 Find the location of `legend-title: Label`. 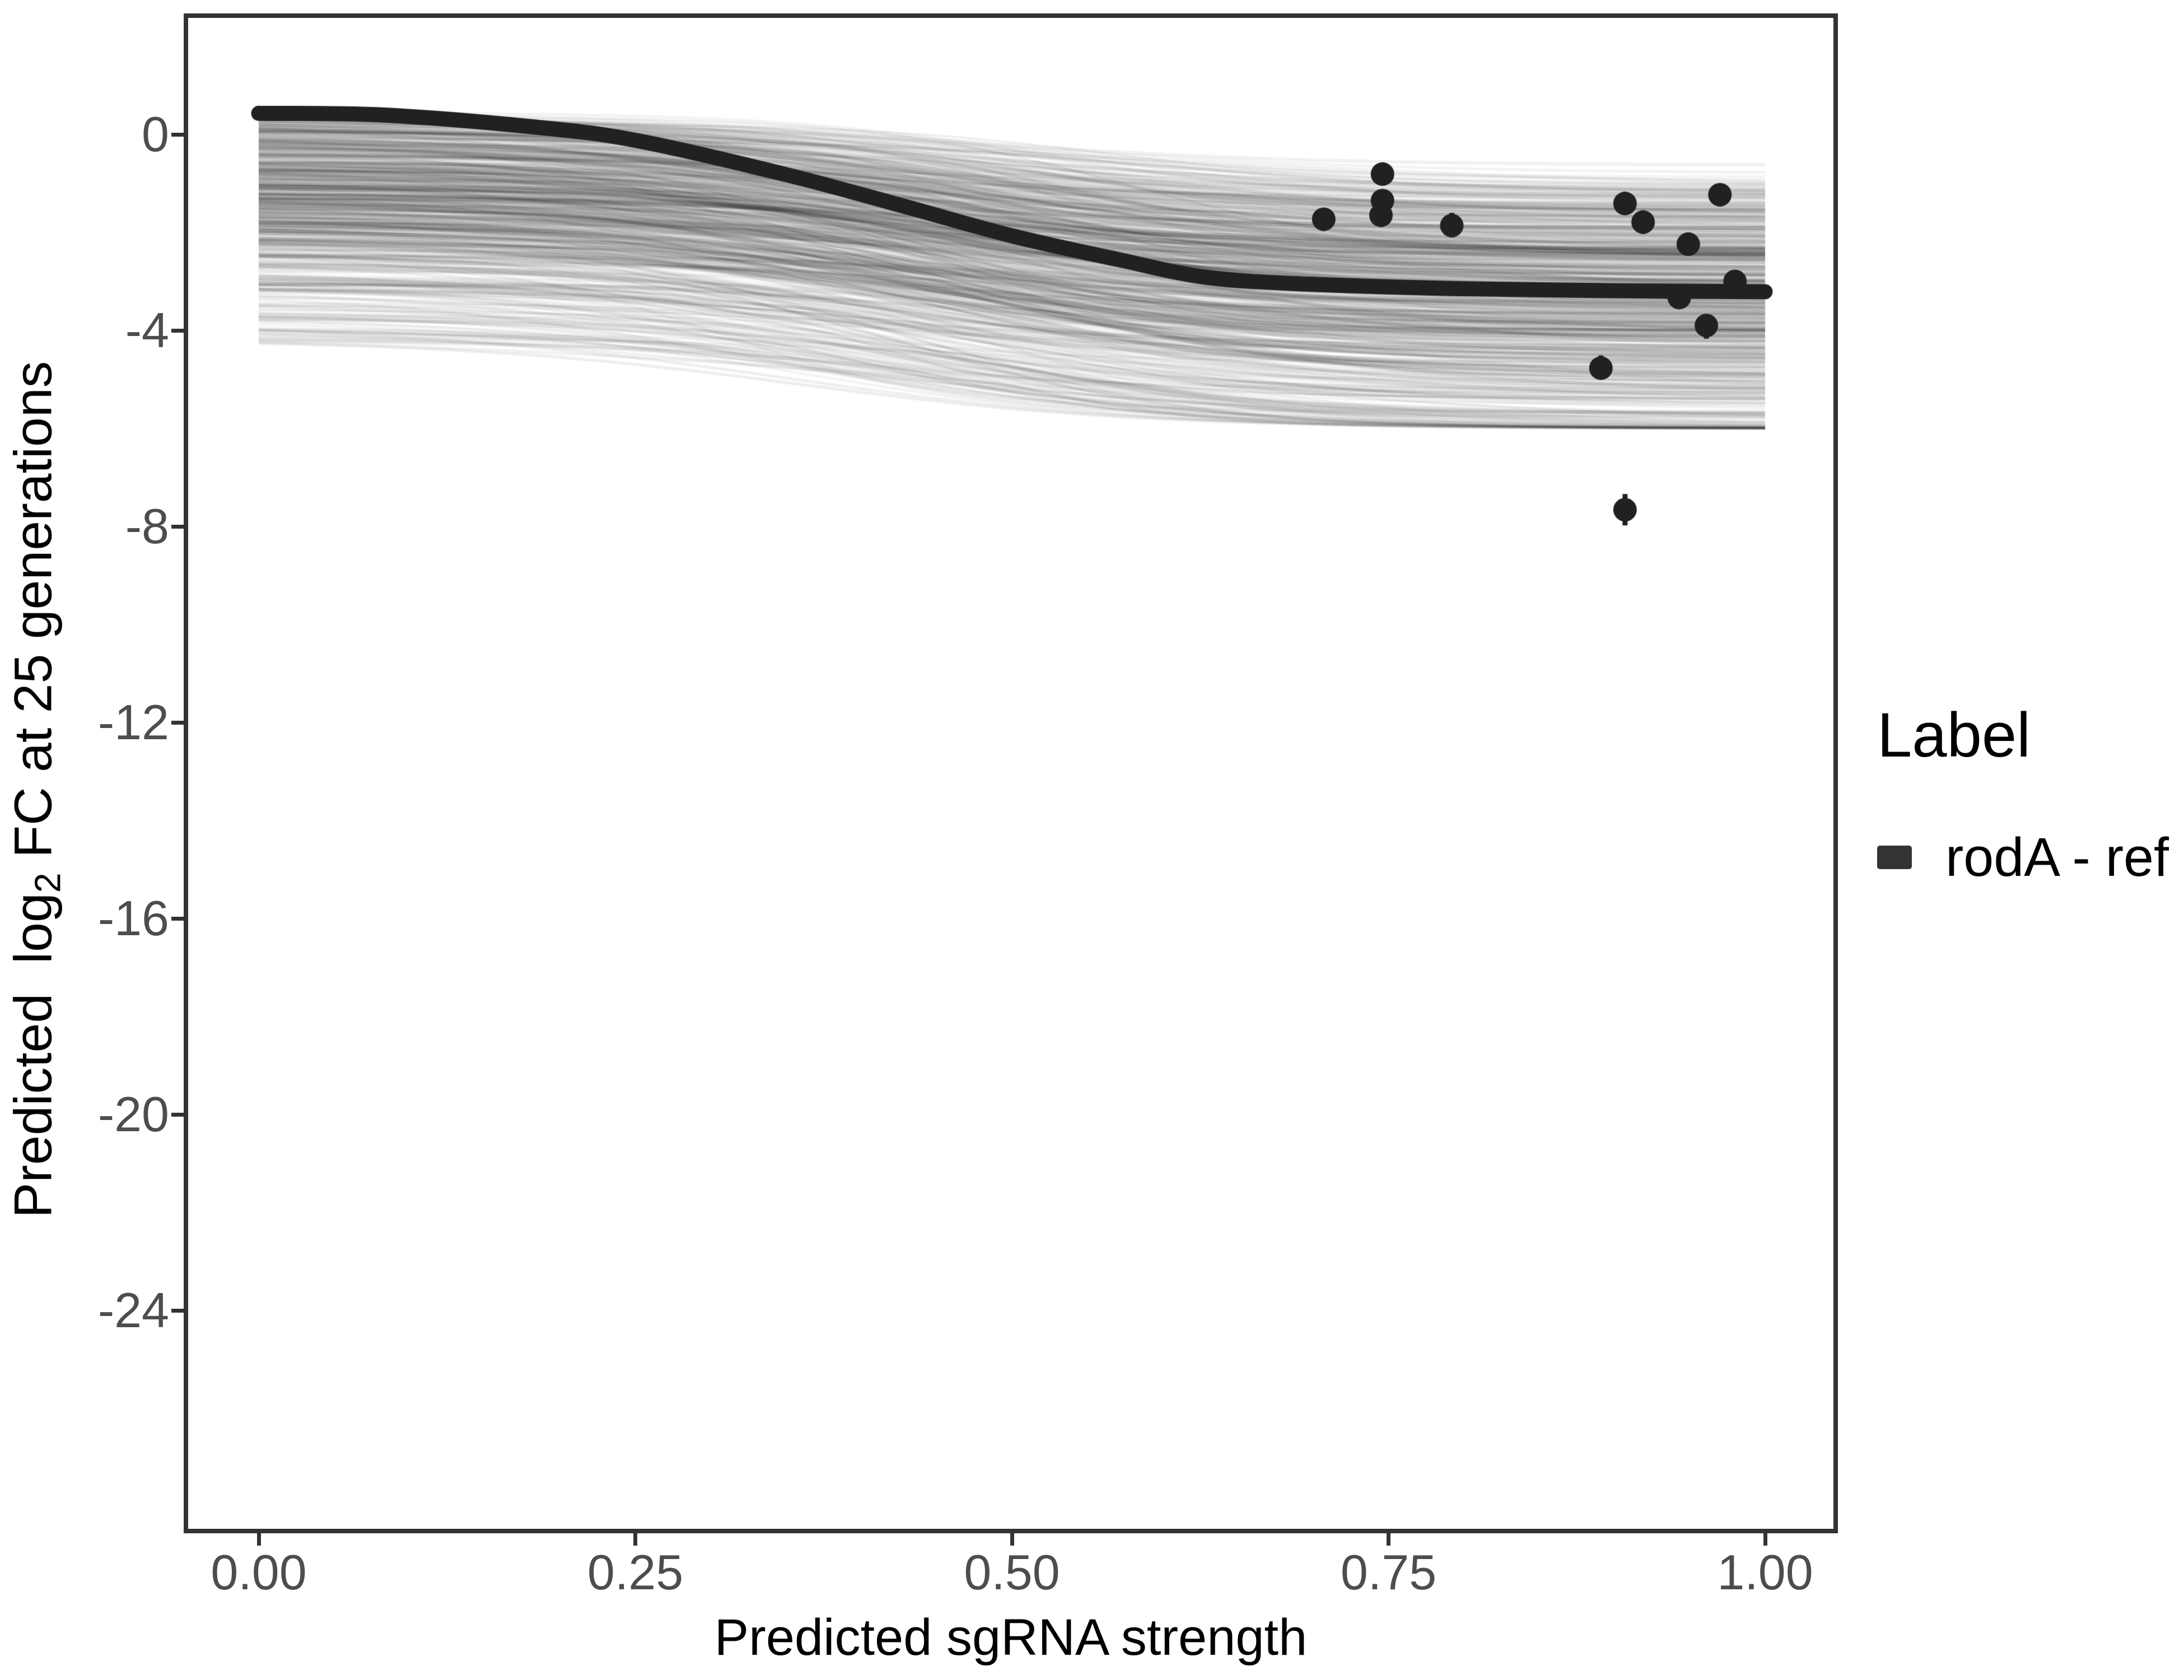

legend-title: Label is located at coordinates (1954, 735).